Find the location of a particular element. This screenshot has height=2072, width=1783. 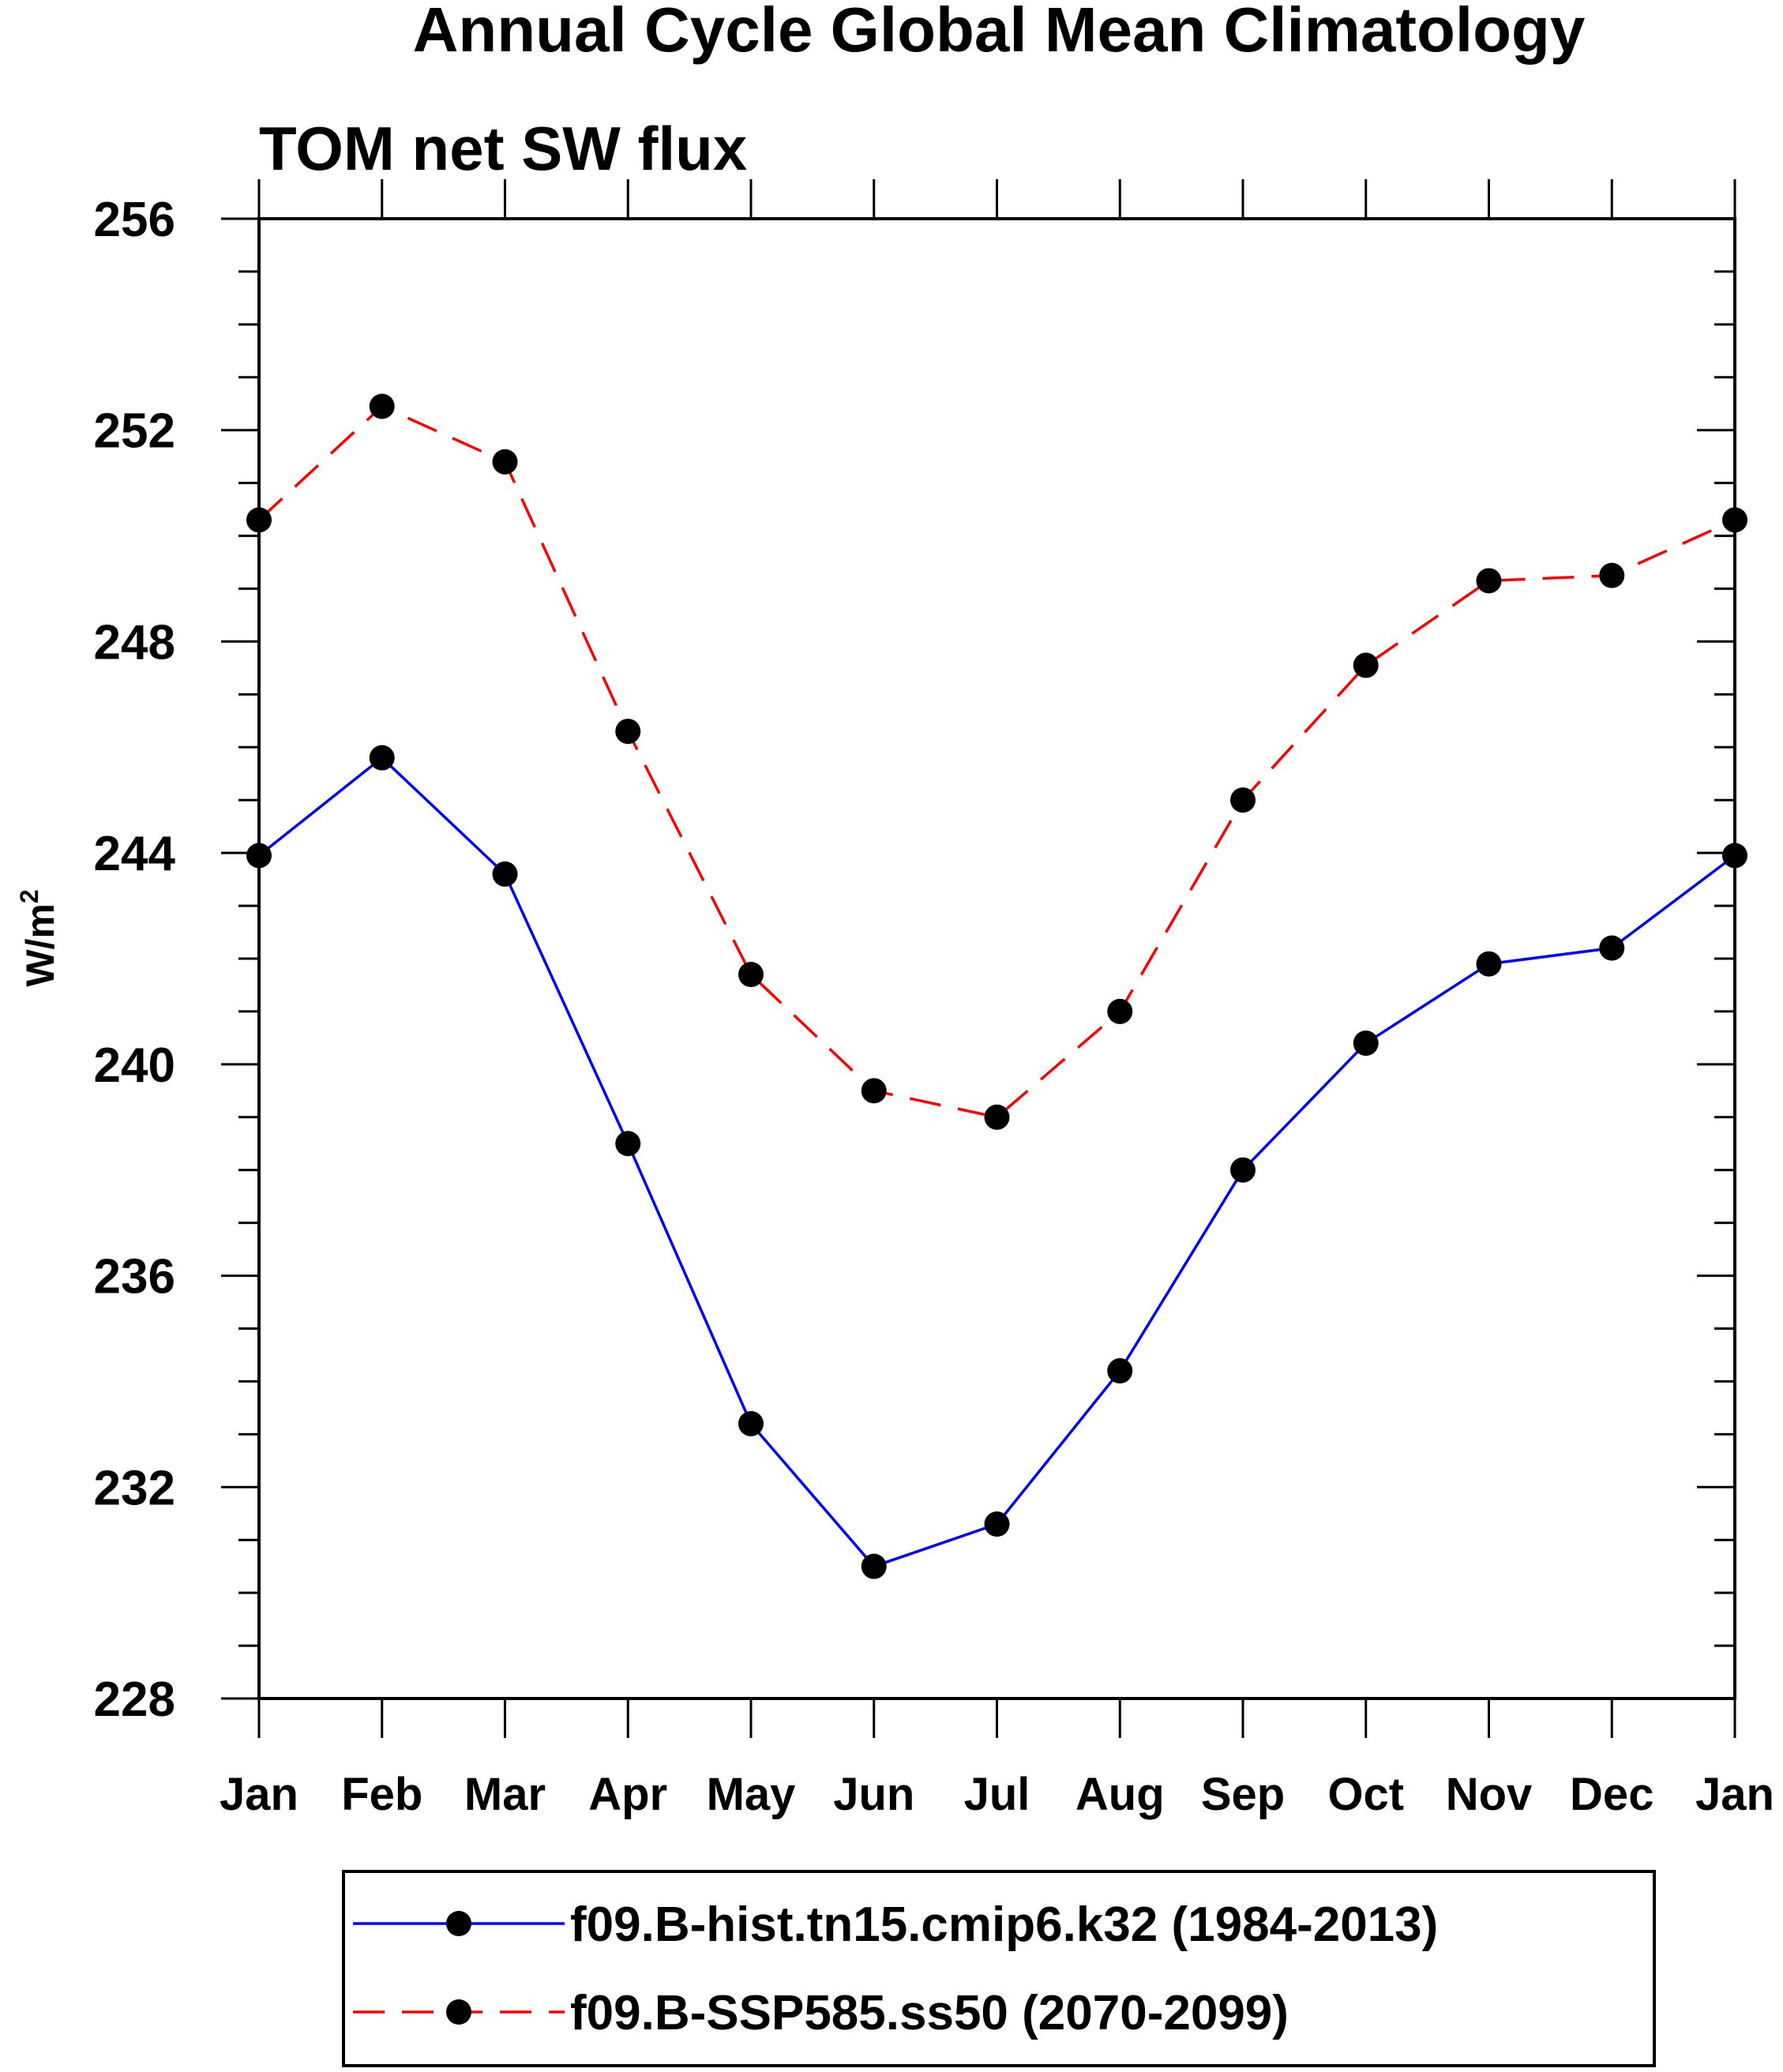

y-axis-label: W/m2 is located at coordinates (38, 937).